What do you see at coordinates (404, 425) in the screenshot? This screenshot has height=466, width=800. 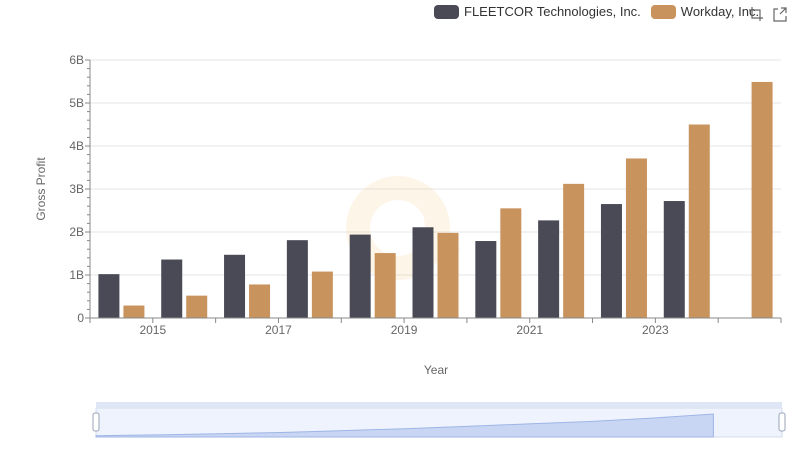 I see `data-zoom-overview` at bounding box center [404, 425].